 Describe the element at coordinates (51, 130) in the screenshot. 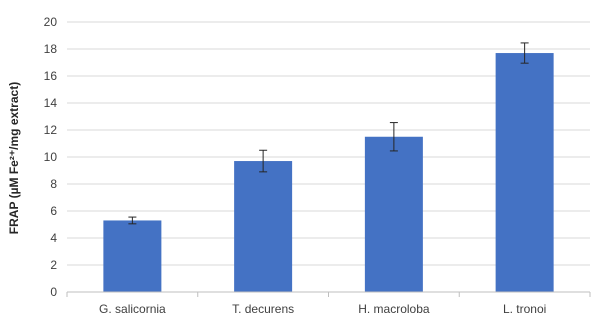

I see `y-tick-label: 12` at that location.